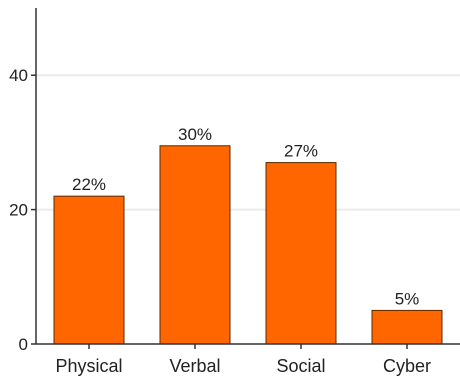  Describe the element at coordinates (23, 344) in the screenshot. I see `y-tick-label: 0` at that location.